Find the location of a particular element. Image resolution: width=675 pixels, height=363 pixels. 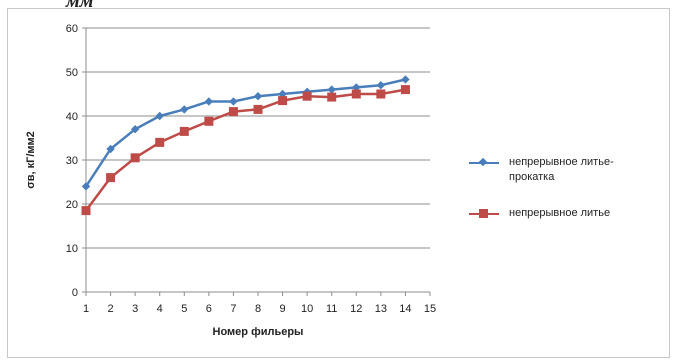

y-tick-label: 10 is located at coordinates (72, 249).